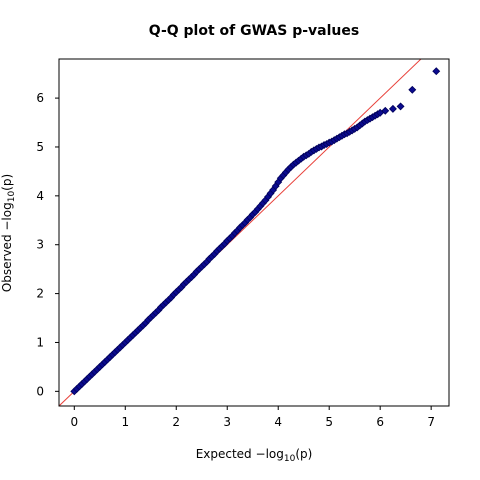 The image size is (480, 480). Describe the element at coordinates (125, 422) in the screenshot. I see `x-tick-label: 1` at that location.